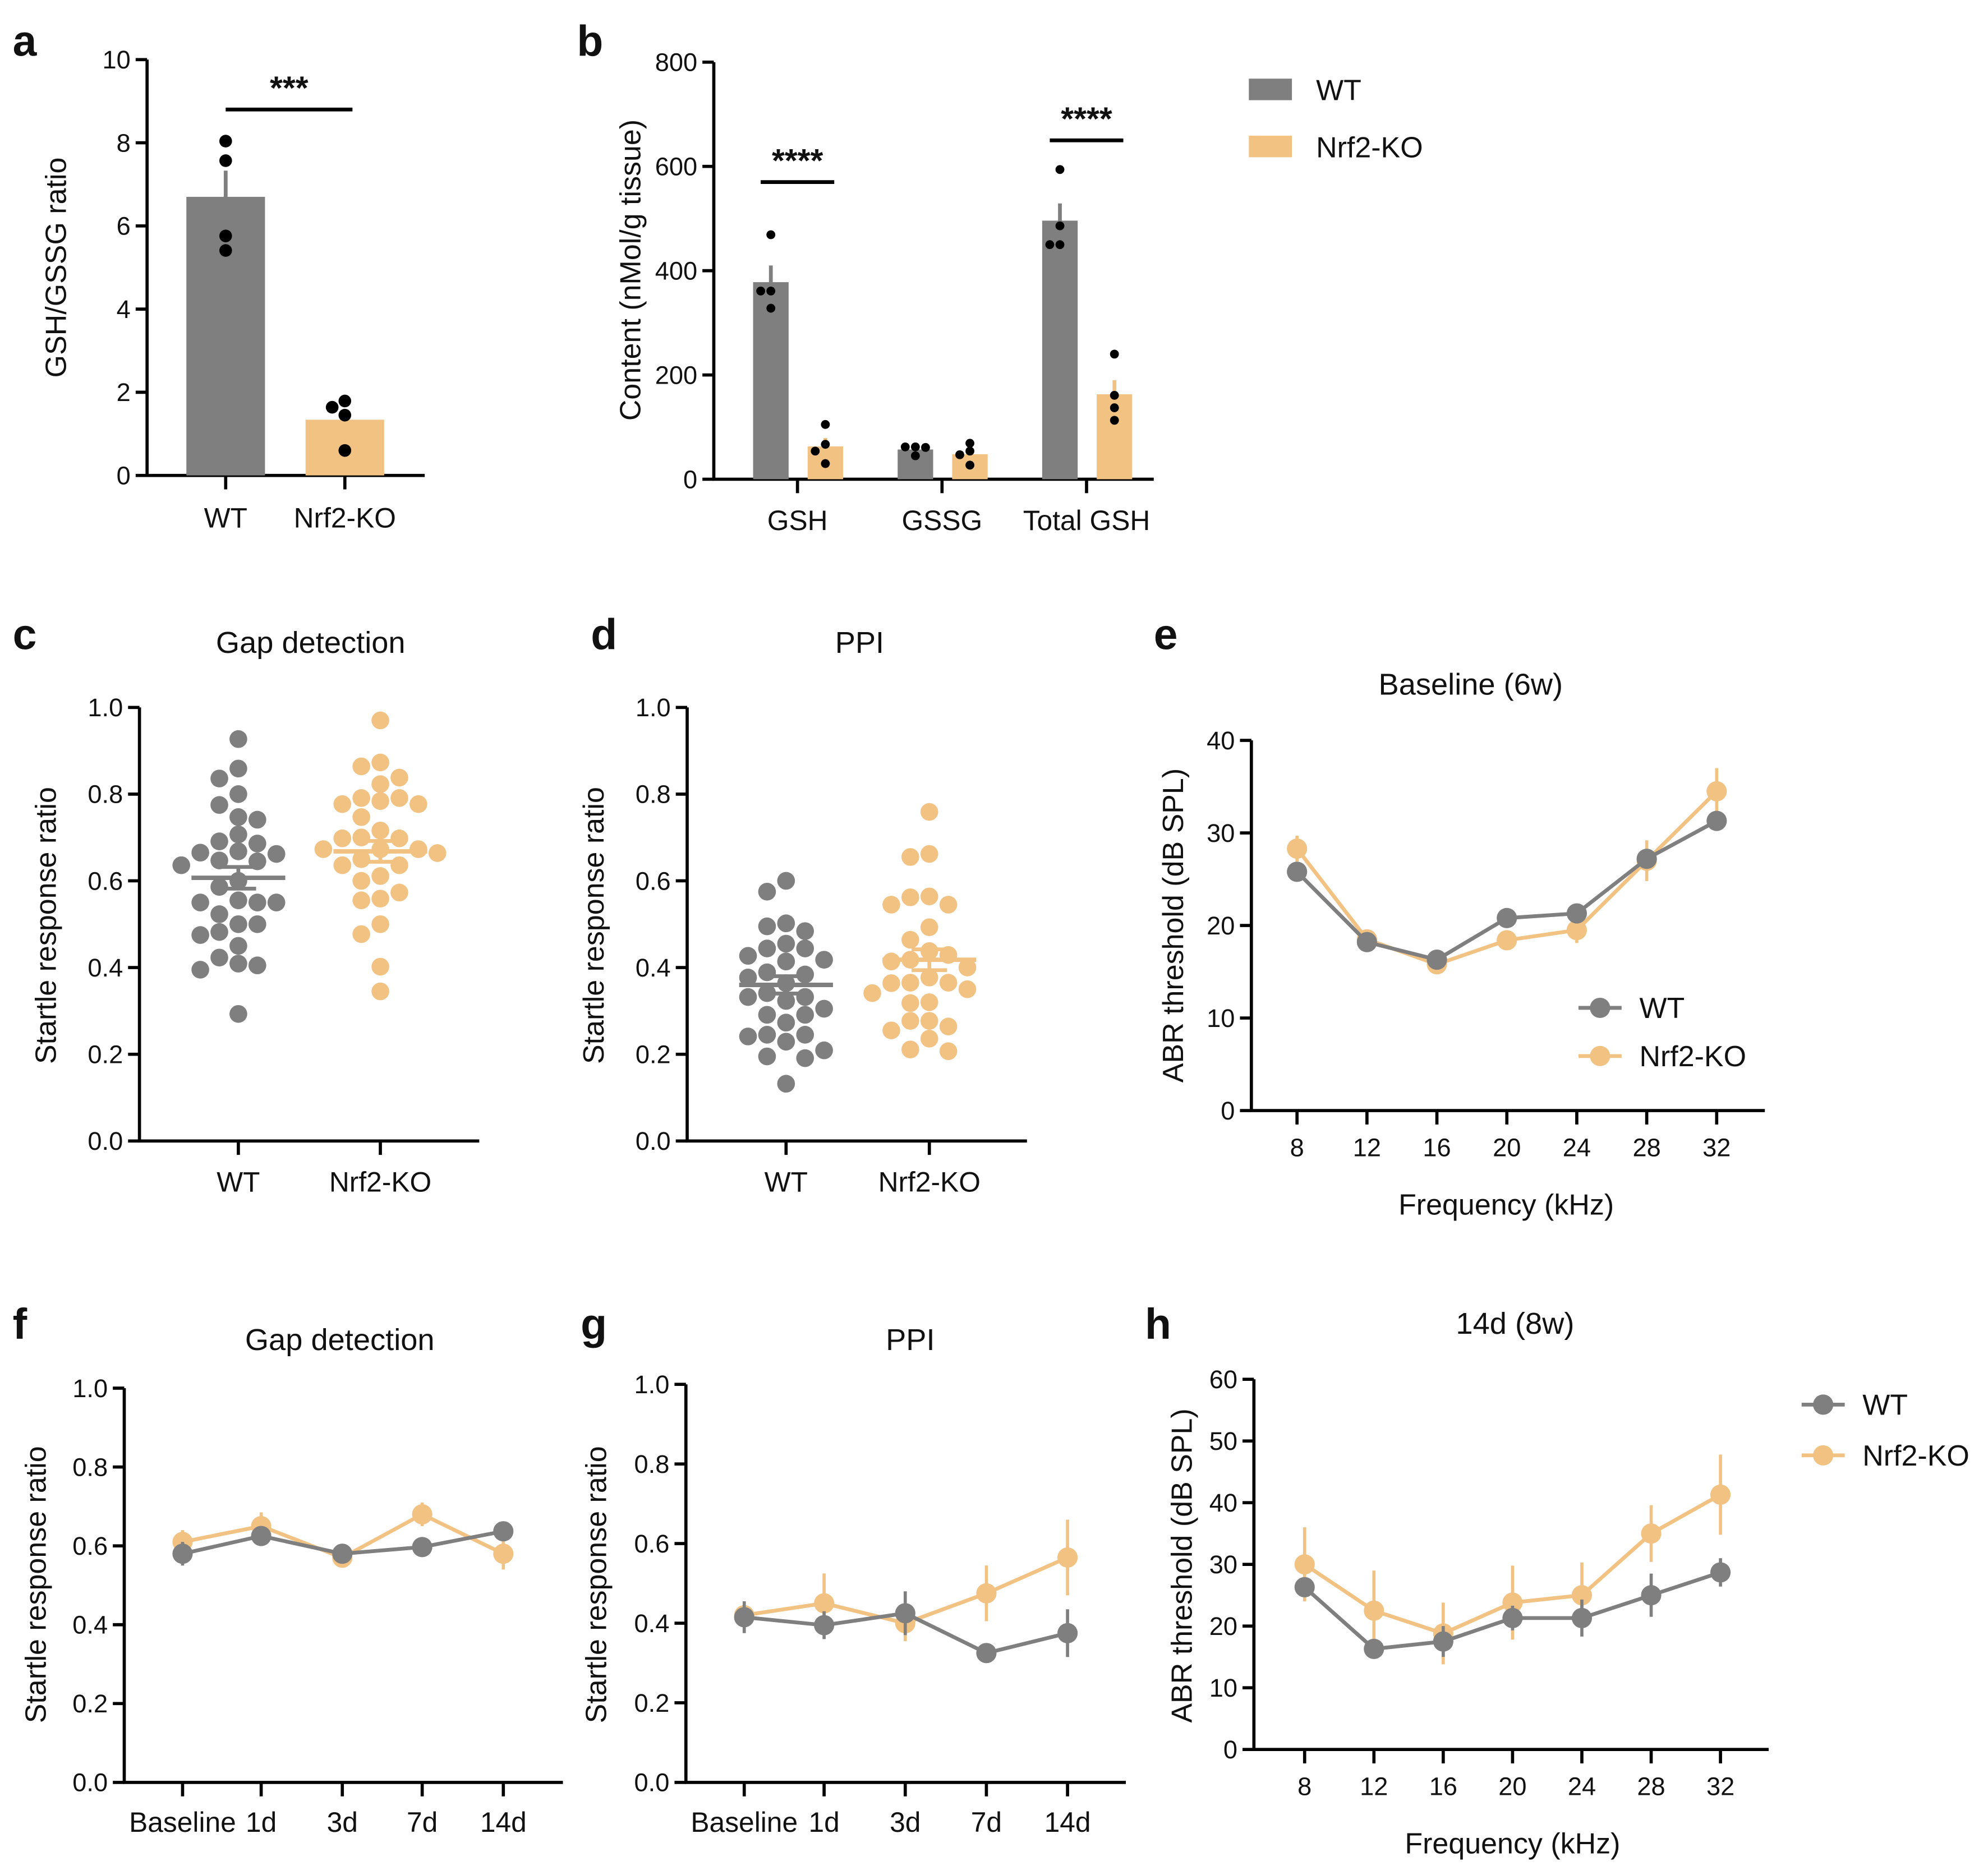 This screenshot has height=1875, width=1988. What do you see at coordinates (1223, 1564) in the screenshot?
I see `y-tick-label: 30` at bounding box center [1223, 1564].